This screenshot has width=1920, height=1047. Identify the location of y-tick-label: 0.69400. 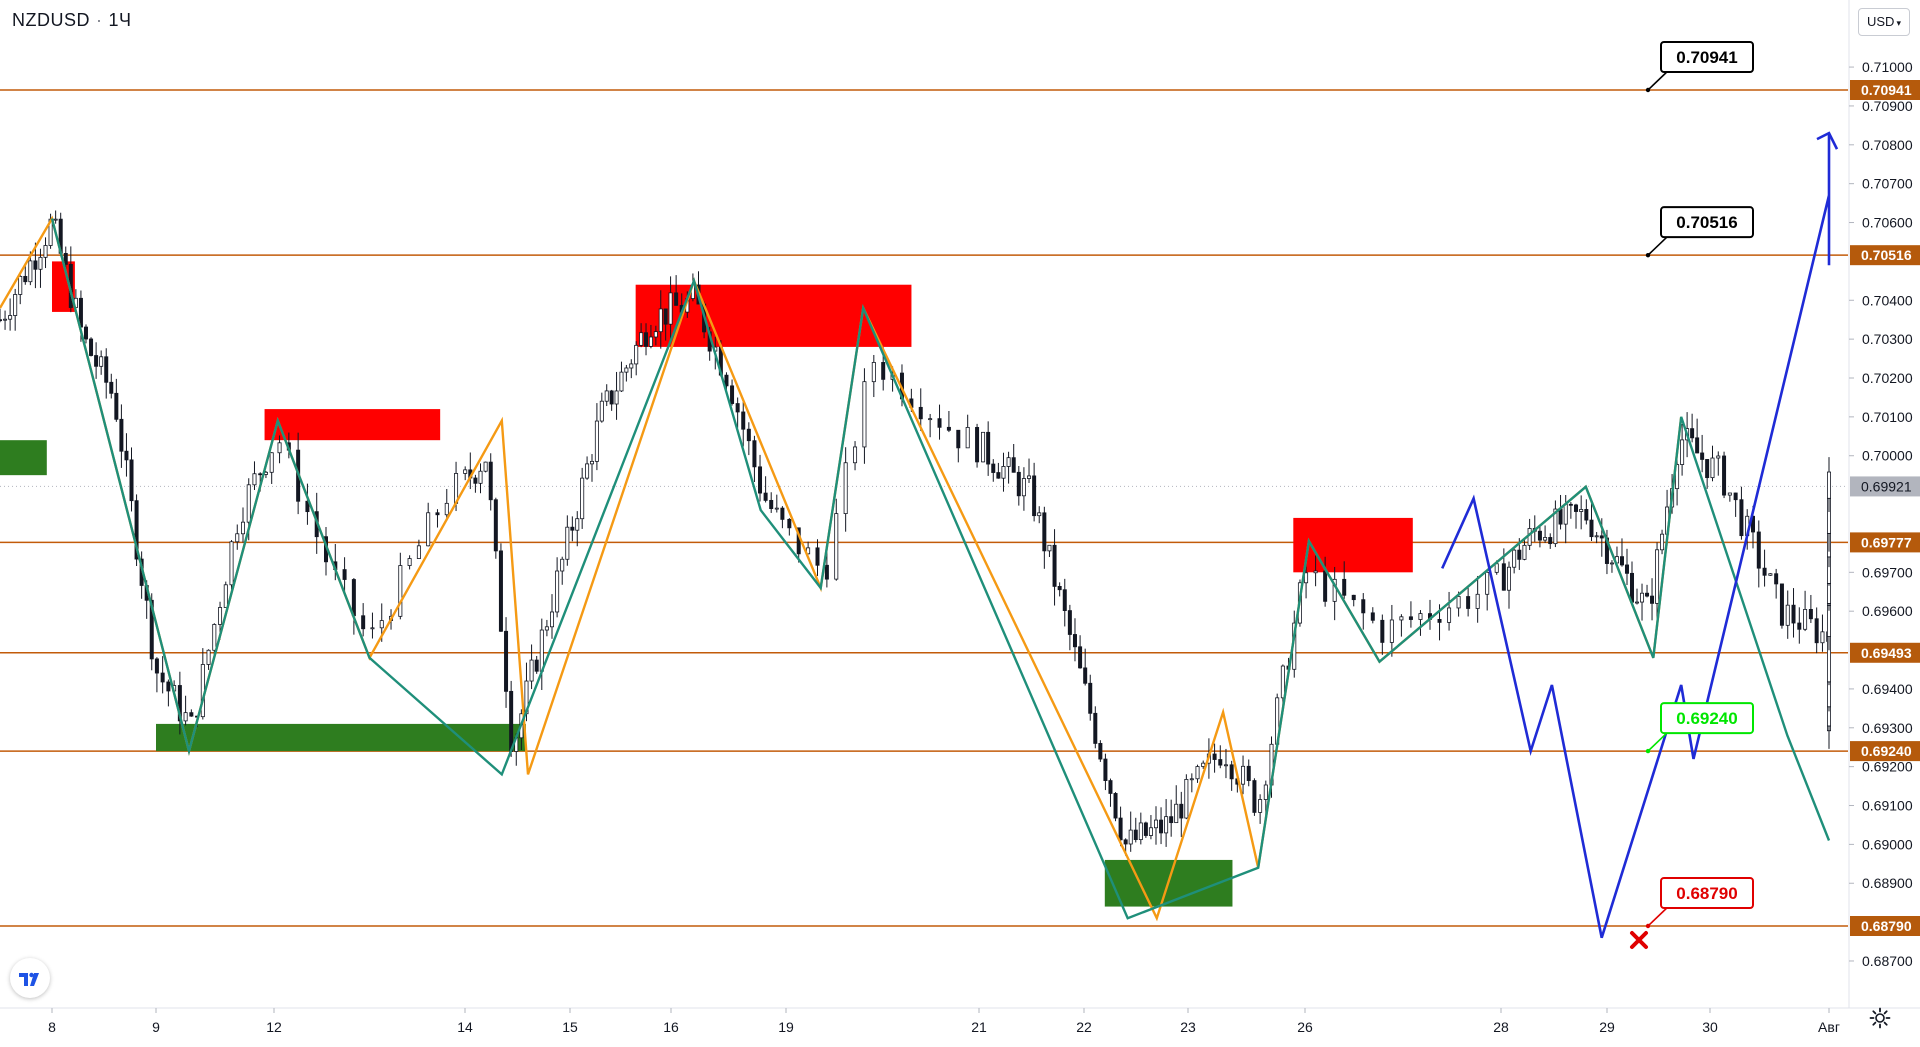
(1887, 689).